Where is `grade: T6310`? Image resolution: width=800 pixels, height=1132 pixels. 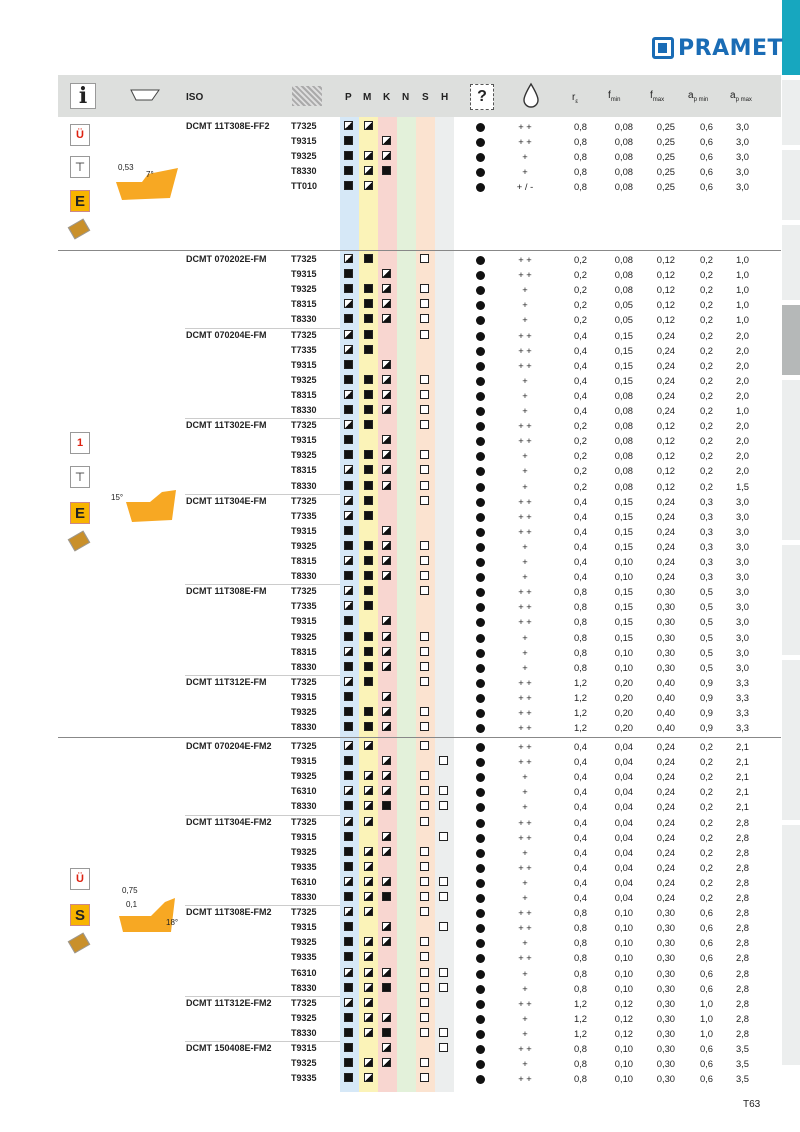 grade: T6310 is located at coordinates (304, 791).